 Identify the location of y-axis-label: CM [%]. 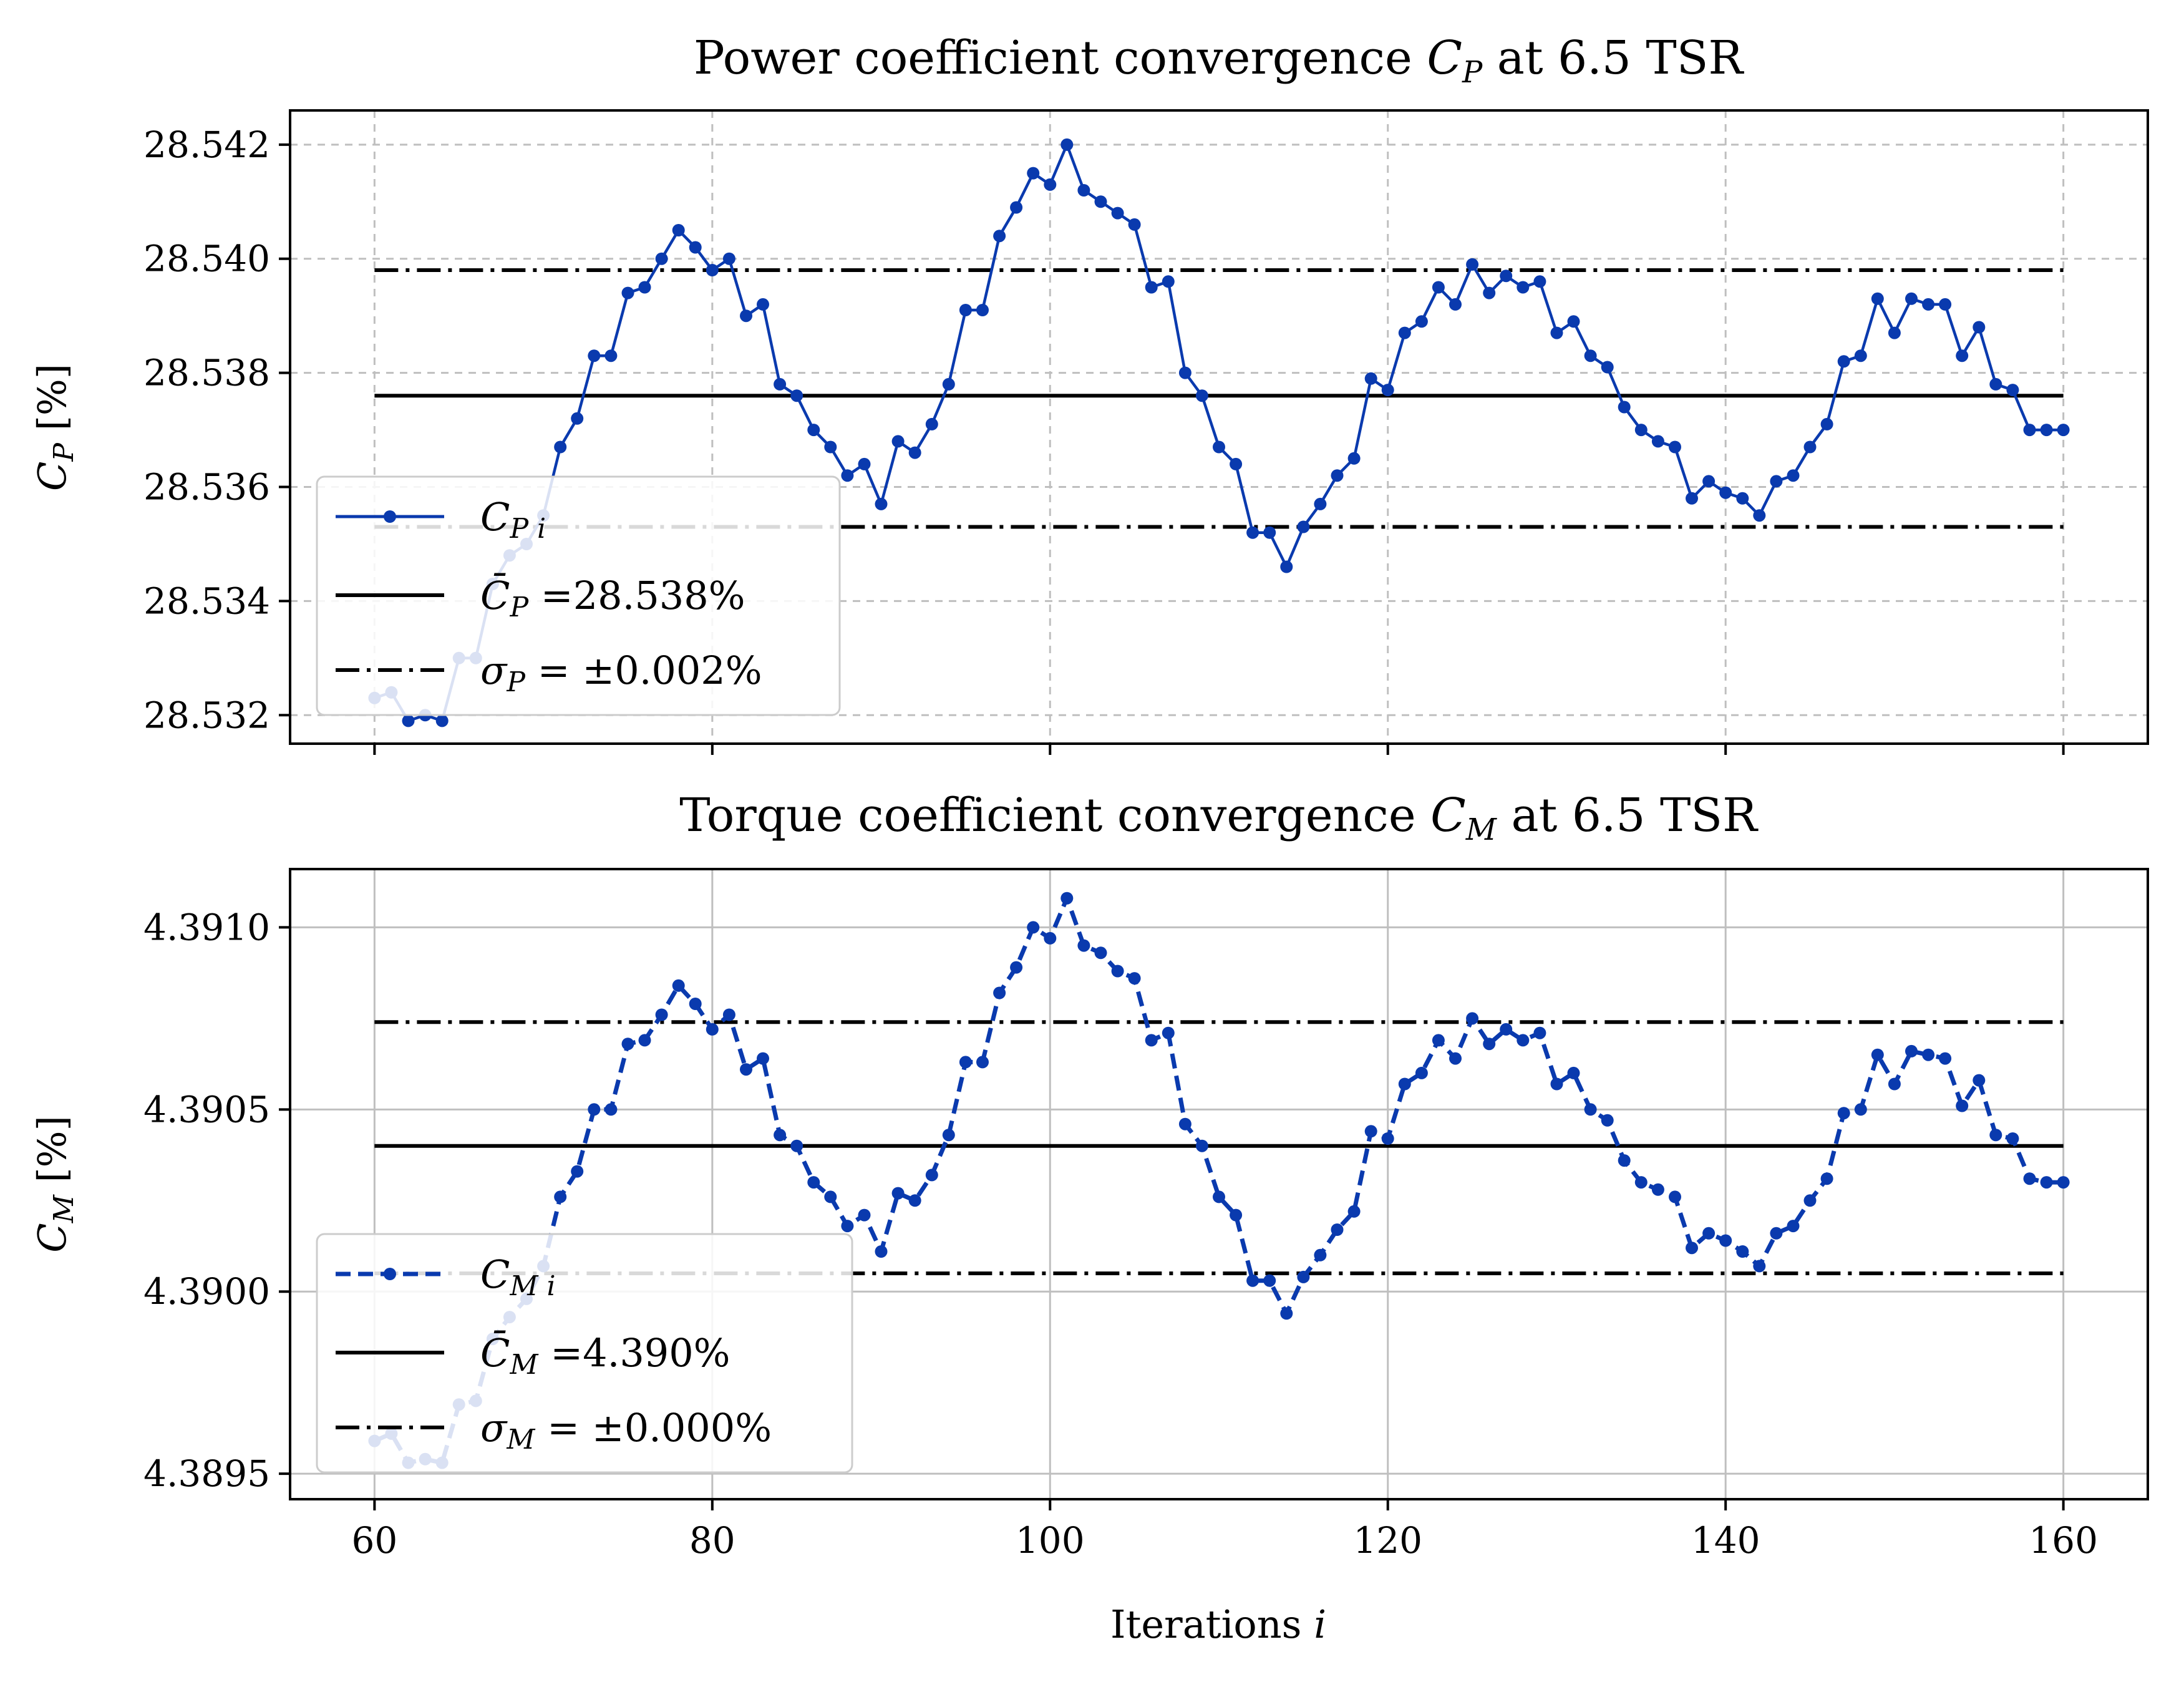
(55, 1184).